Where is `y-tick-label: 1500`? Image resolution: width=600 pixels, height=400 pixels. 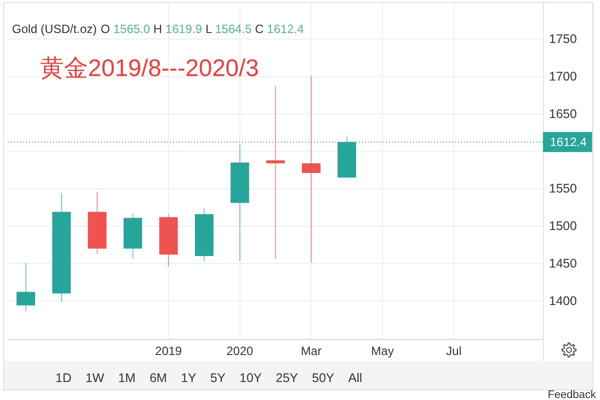 y-tick-label: 1500 is located at coordinates (563, 226).